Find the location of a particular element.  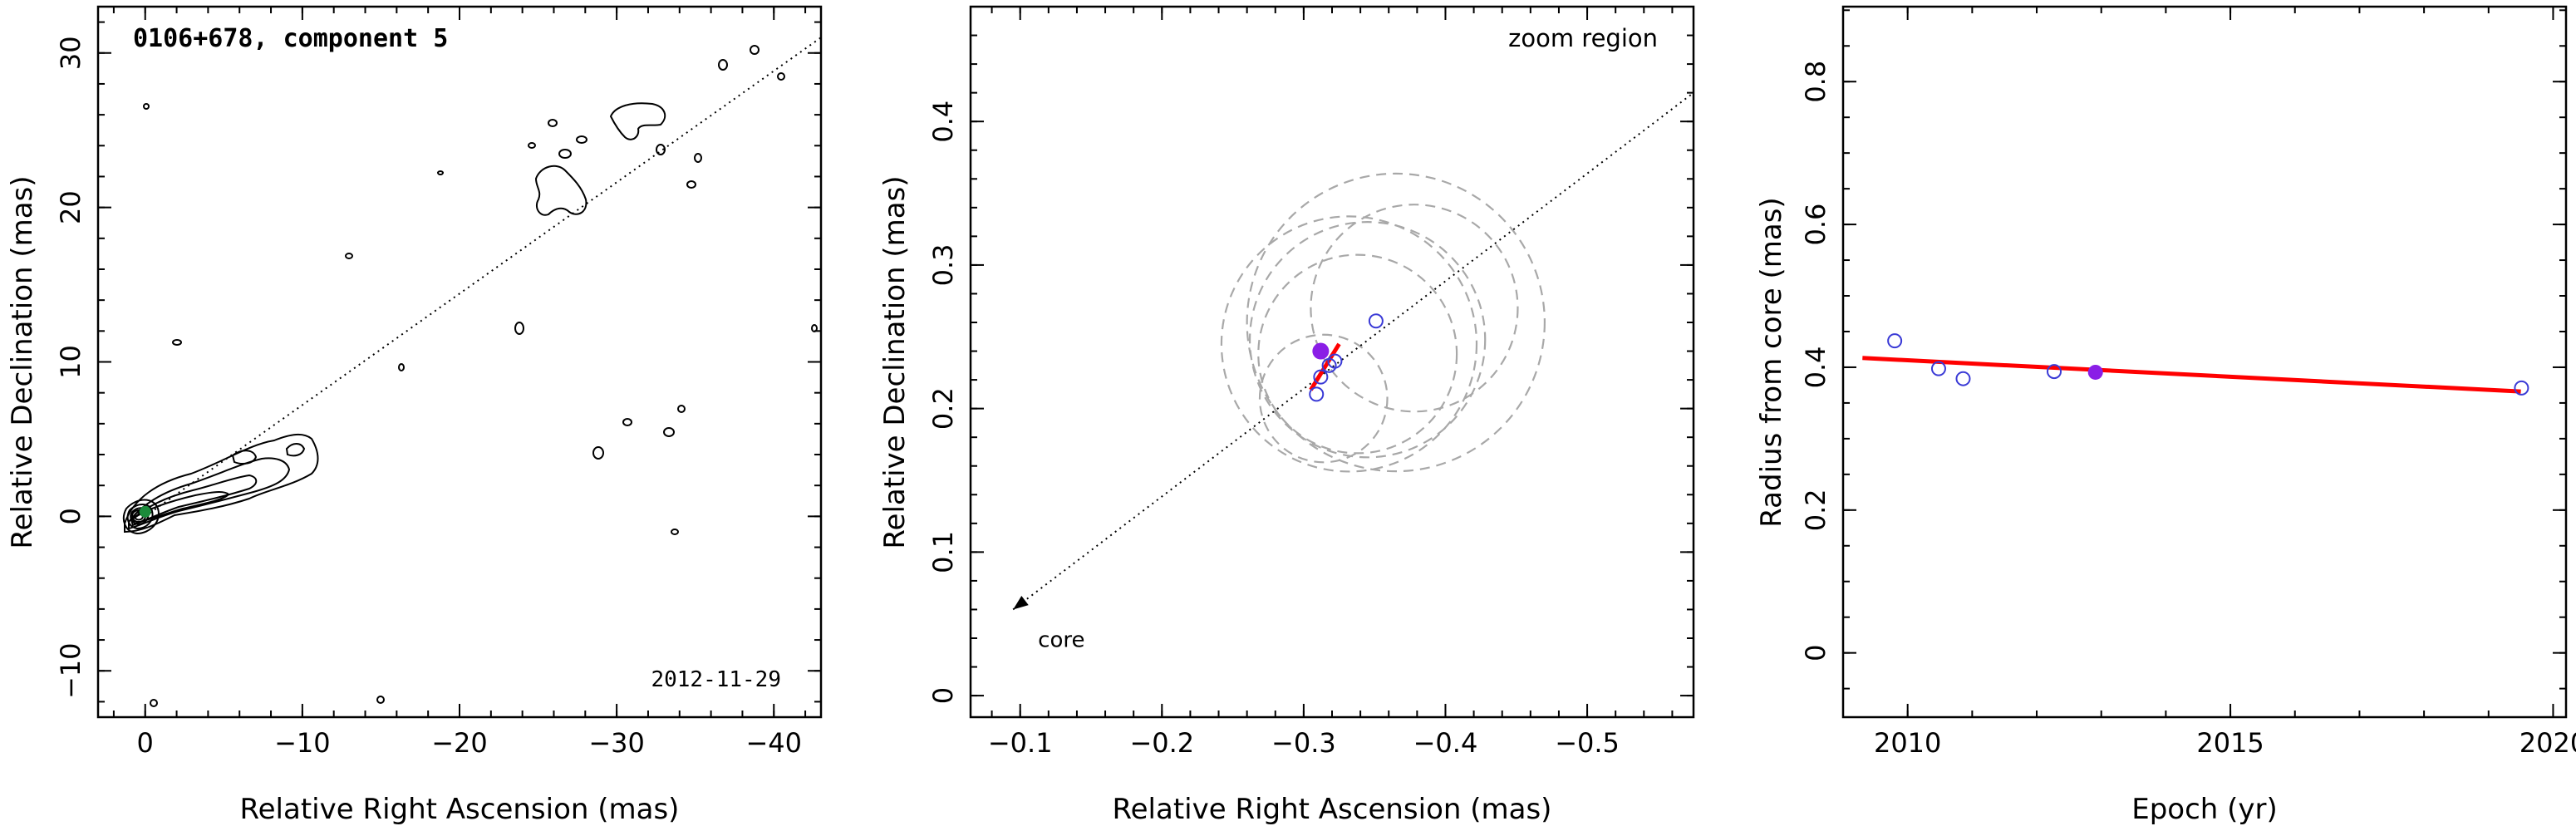

x-tick-label: −0.3 is located at coordinates (1303, 743).